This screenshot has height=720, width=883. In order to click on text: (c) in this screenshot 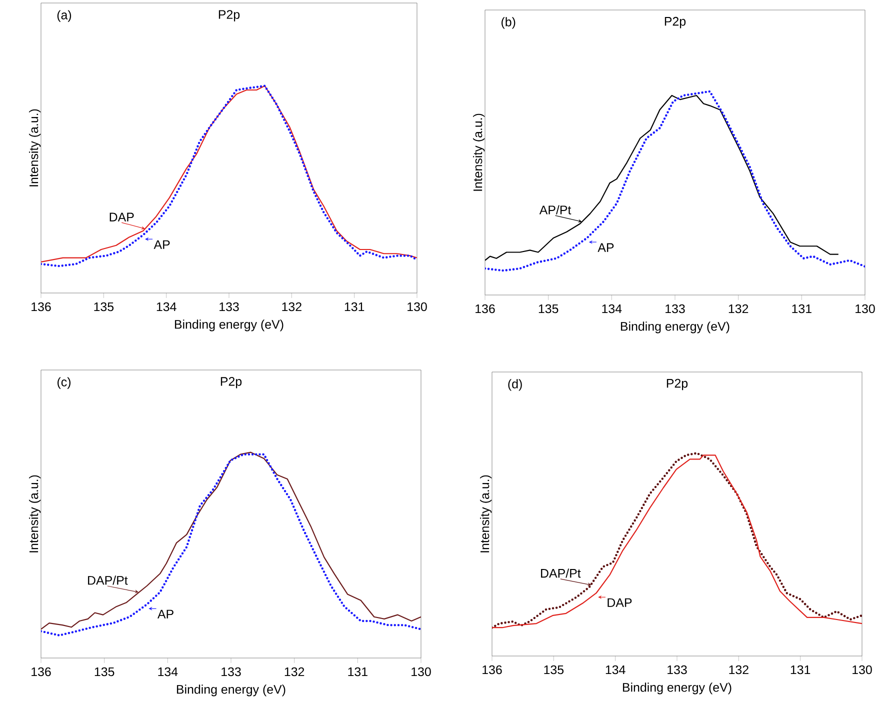, I will do `click(64, 383)`.